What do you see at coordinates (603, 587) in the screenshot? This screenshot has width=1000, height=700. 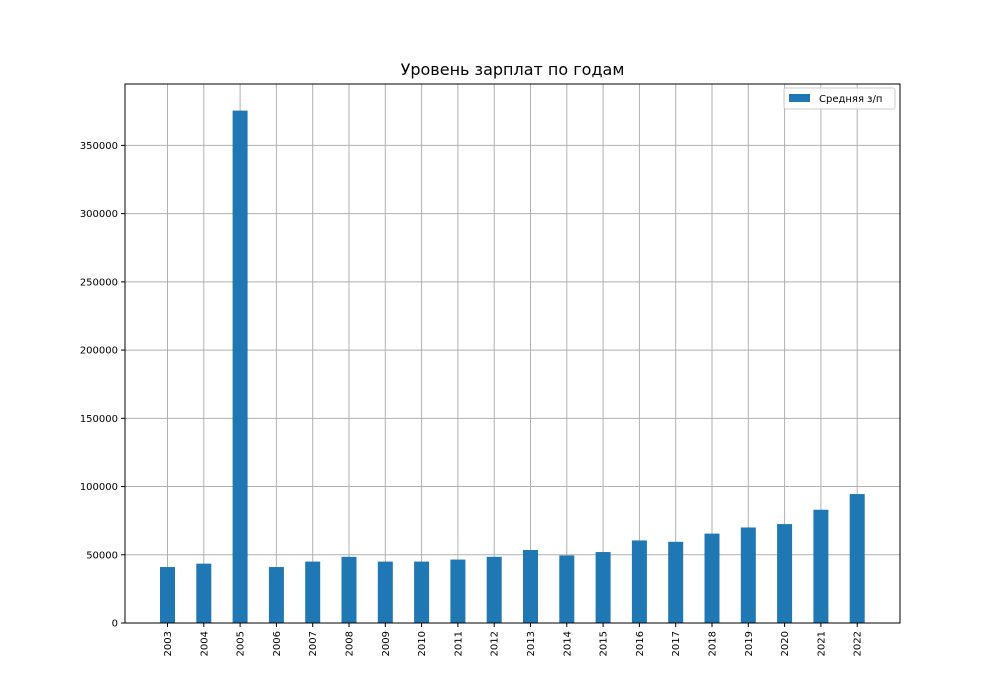 I see `bar-2015` at bounding box center [603, 587].